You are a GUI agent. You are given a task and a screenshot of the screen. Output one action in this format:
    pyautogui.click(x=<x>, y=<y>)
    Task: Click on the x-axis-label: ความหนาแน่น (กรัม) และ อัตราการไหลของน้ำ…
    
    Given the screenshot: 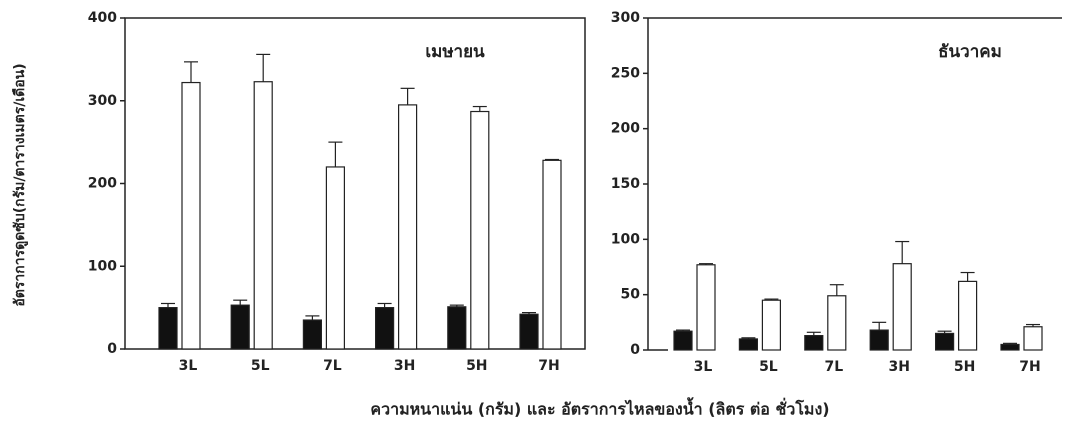 What is the action you would take?
    pyautogui.click(x=599, y=408)
    